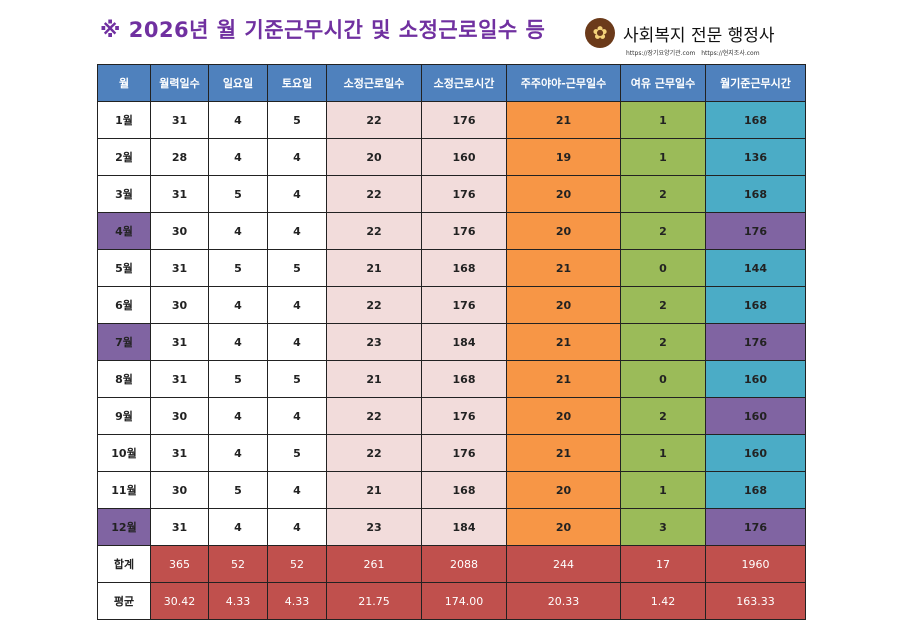 This screenshot has width=900, height=636. What do you see at coordinates (755, 157) in the screenshot?
I see `cell-monthly-standard-hours: 136` at bounding box center [755, 157].